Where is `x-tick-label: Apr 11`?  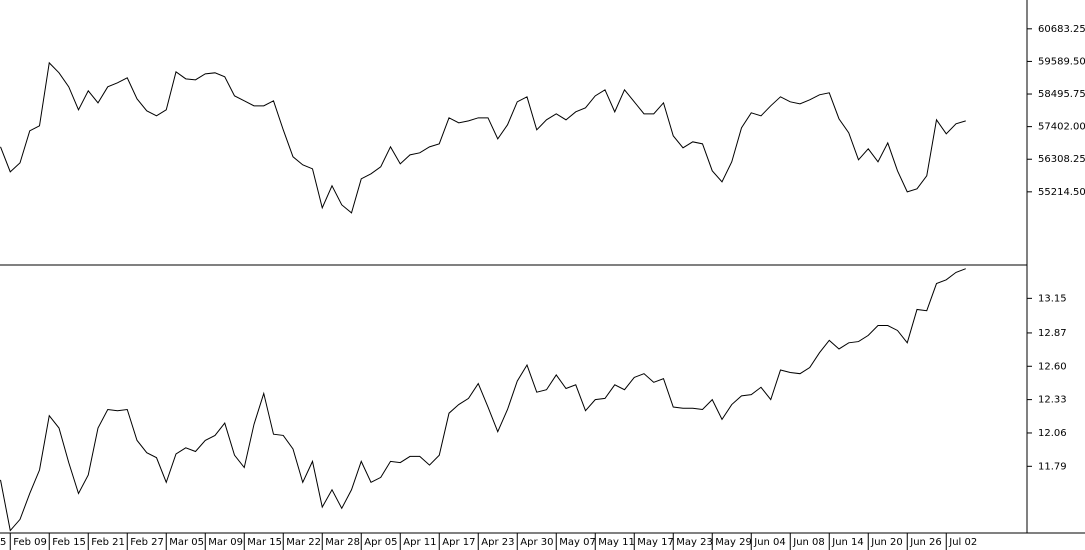 x-tick-label: Apr 11 is located at coordinates (419, 542).